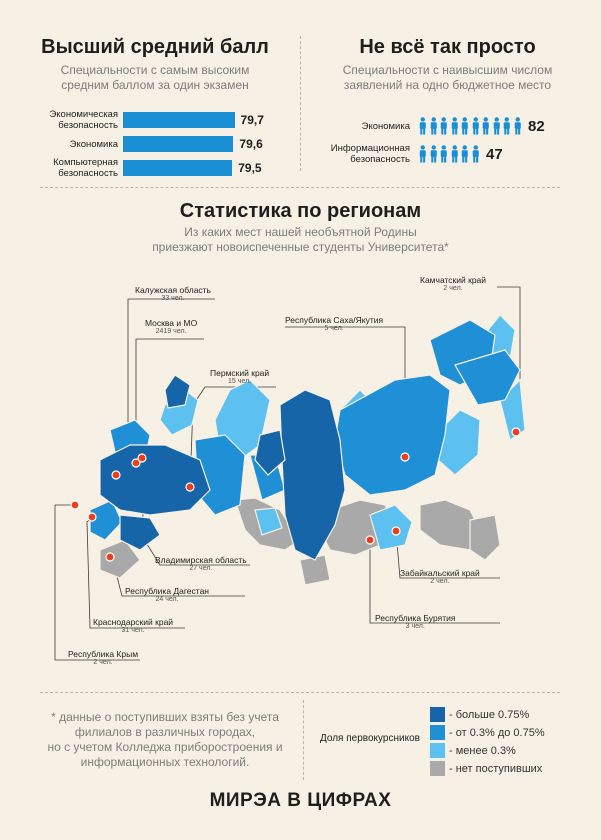 Image resolution: width=601 pixels, height=840 pixels. I want to click on bar-value: 79,7, so click(252, 120).